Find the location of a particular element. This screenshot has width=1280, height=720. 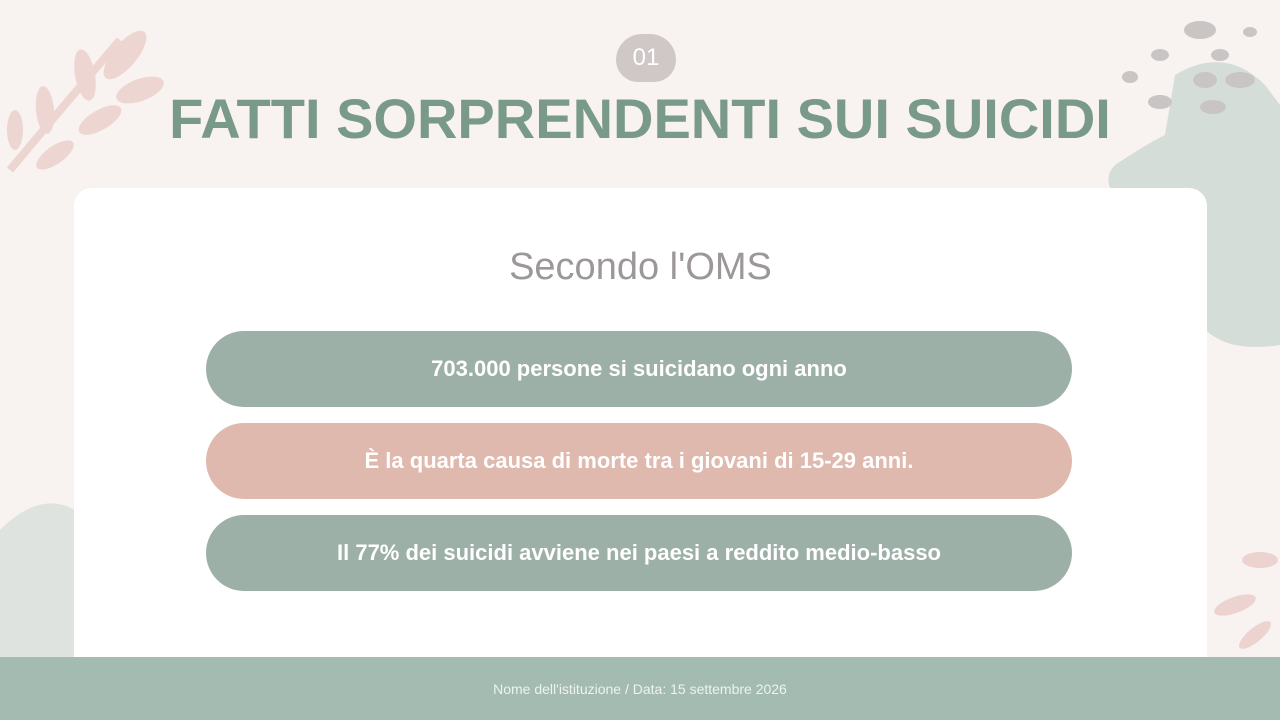

subtitle: Secondo l'OMS is located at coordinates (640, 267).